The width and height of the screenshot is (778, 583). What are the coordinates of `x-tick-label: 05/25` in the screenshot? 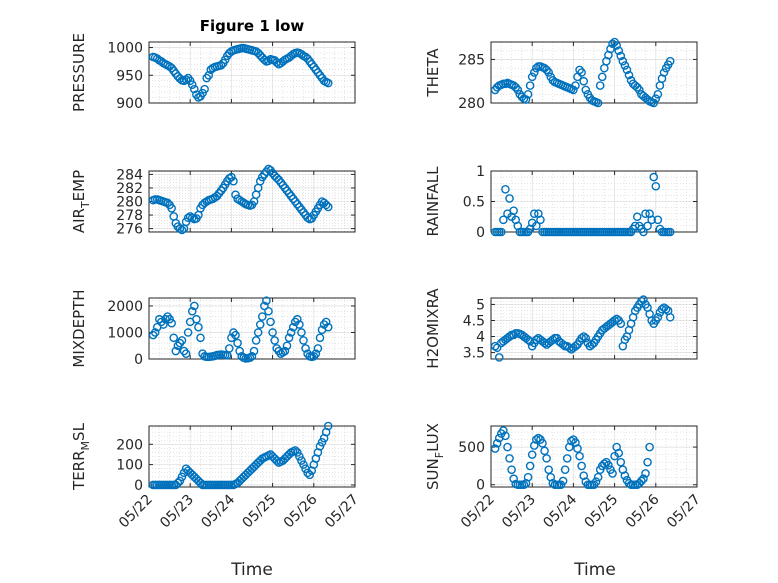 It's located at (602, 512).